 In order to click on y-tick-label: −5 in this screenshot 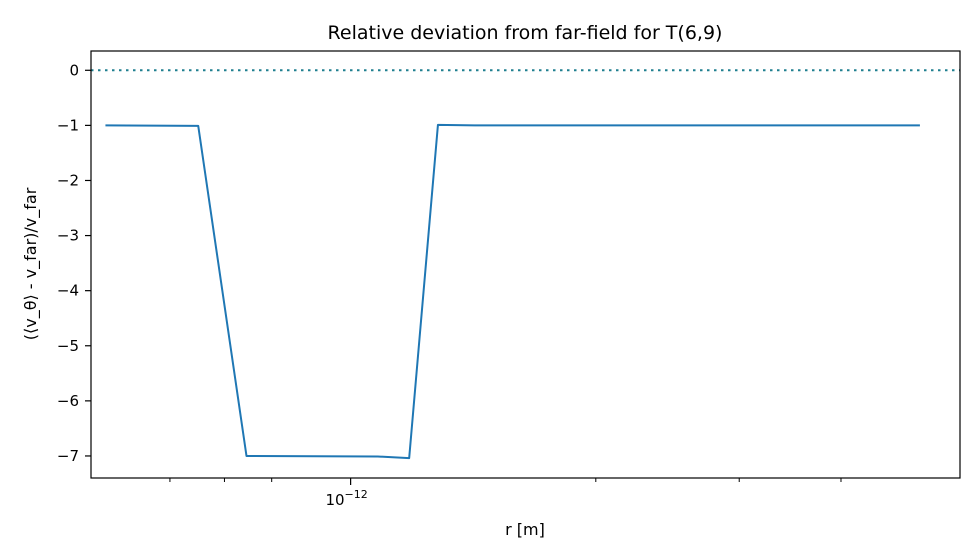, I will do `click(68, 346)`.